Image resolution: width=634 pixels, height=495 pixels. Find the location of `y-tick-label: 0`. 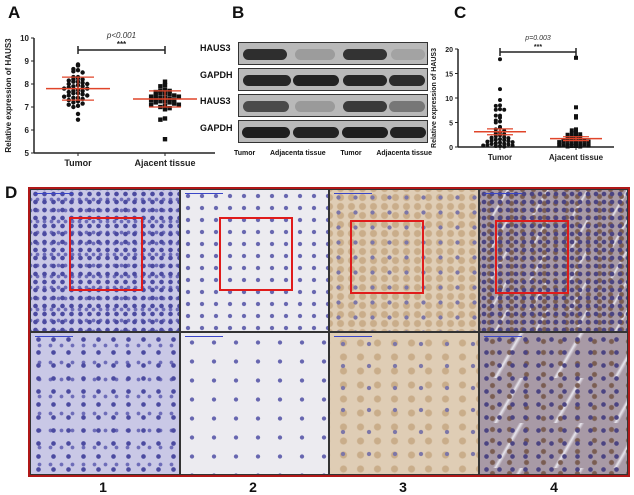

y-tick-label: 0 is located at coordinates (451, 148).